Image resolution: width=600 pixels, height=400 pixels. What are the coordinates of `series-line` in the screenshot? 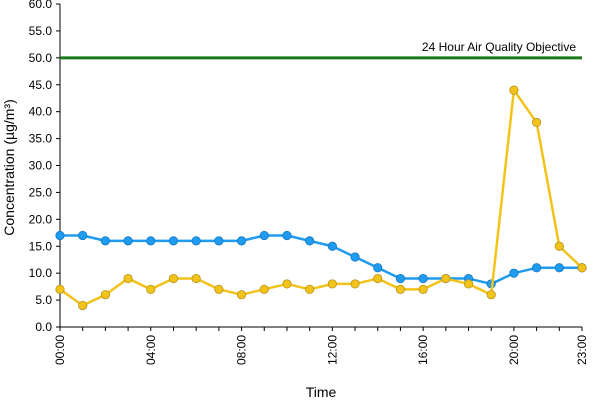 It's located at (321, 260).